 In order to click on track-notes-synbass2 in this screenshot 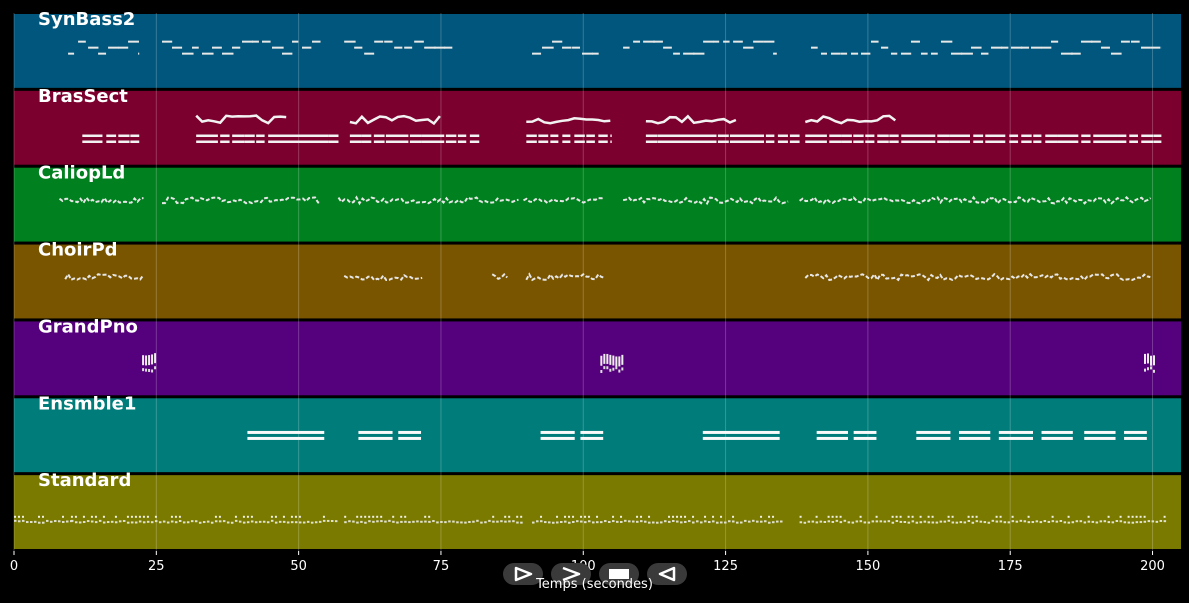, I will do `click(615, 47)`.